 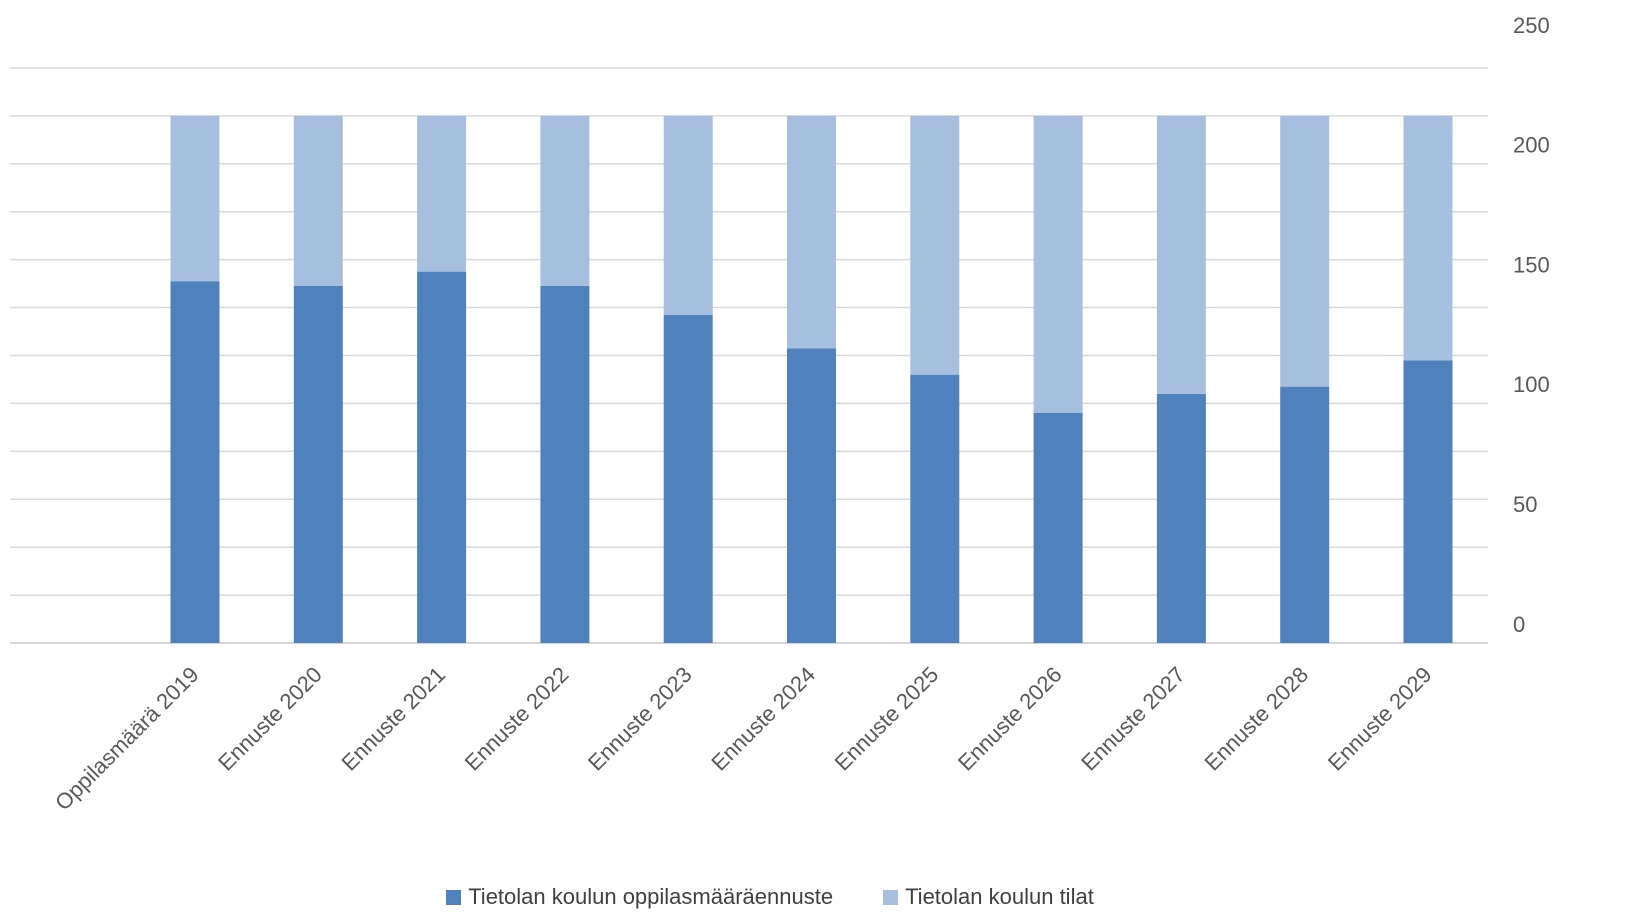 I want to click on x-tick-label: Ennuste 2029, so click(x=1380, y=719).